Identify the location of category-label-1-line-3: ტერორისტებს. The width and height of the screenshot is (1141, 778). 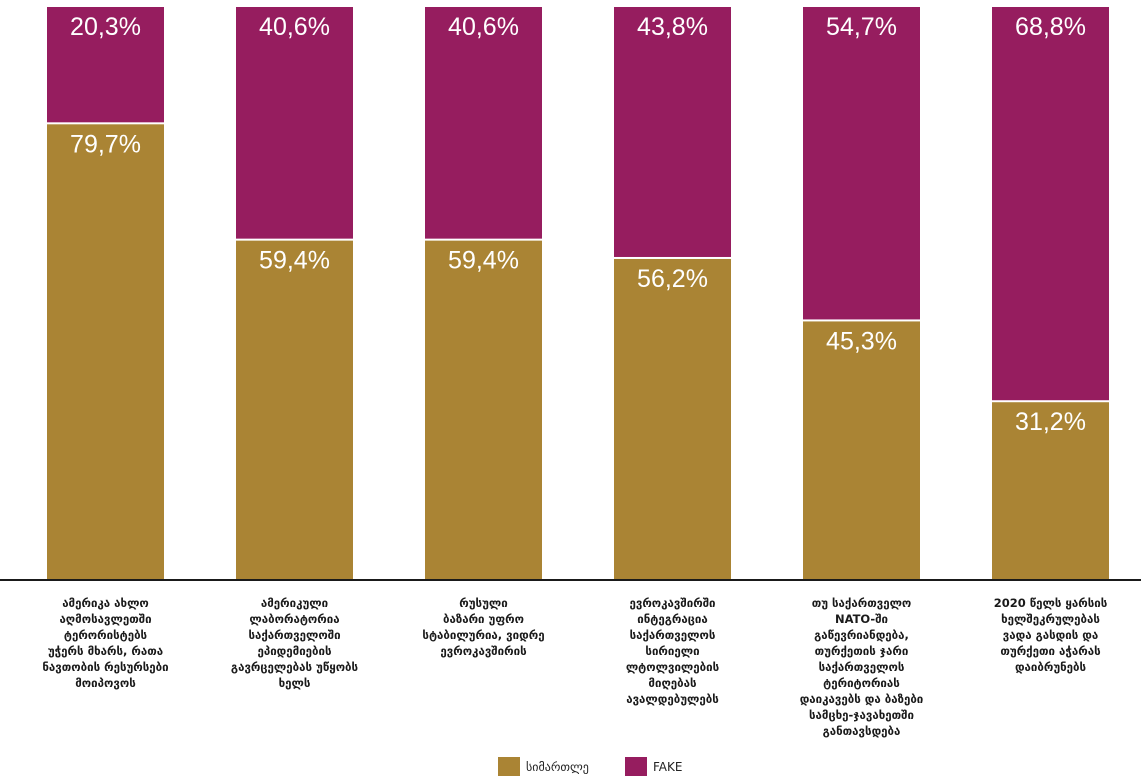
(105, 635).